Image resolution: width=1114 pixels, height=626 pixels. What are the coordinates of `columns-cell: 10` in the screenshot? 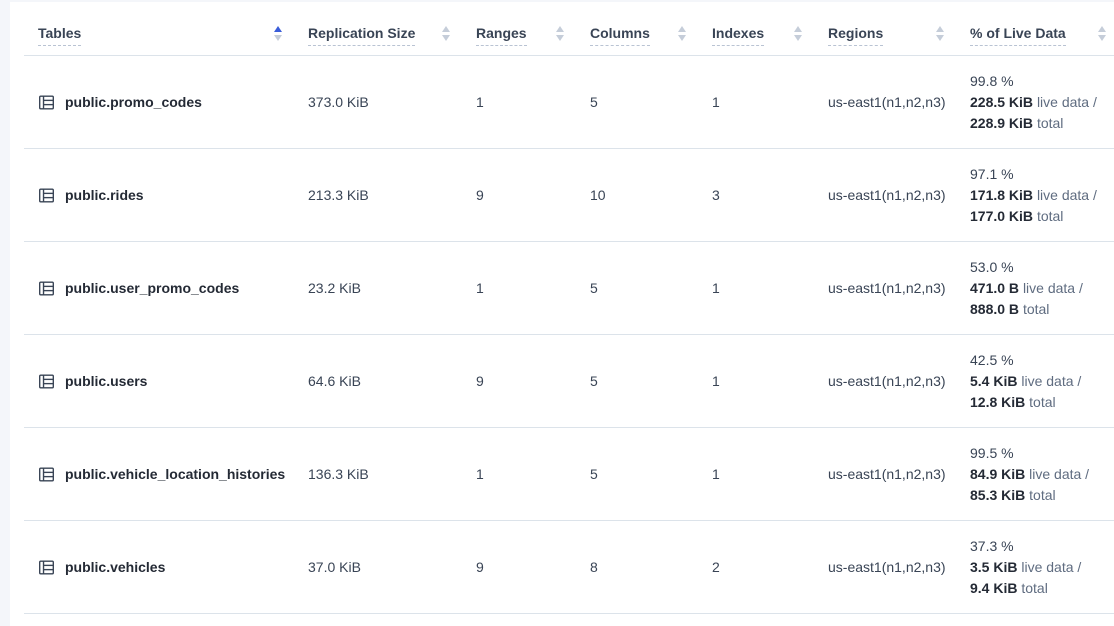 It's located at (598, 195).